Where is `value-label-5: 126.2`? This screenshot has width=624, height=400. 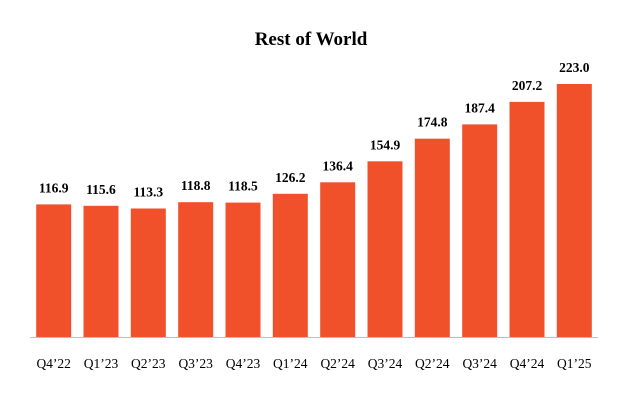
value-label-5: 126.2 is located at coordinates (290, 177).